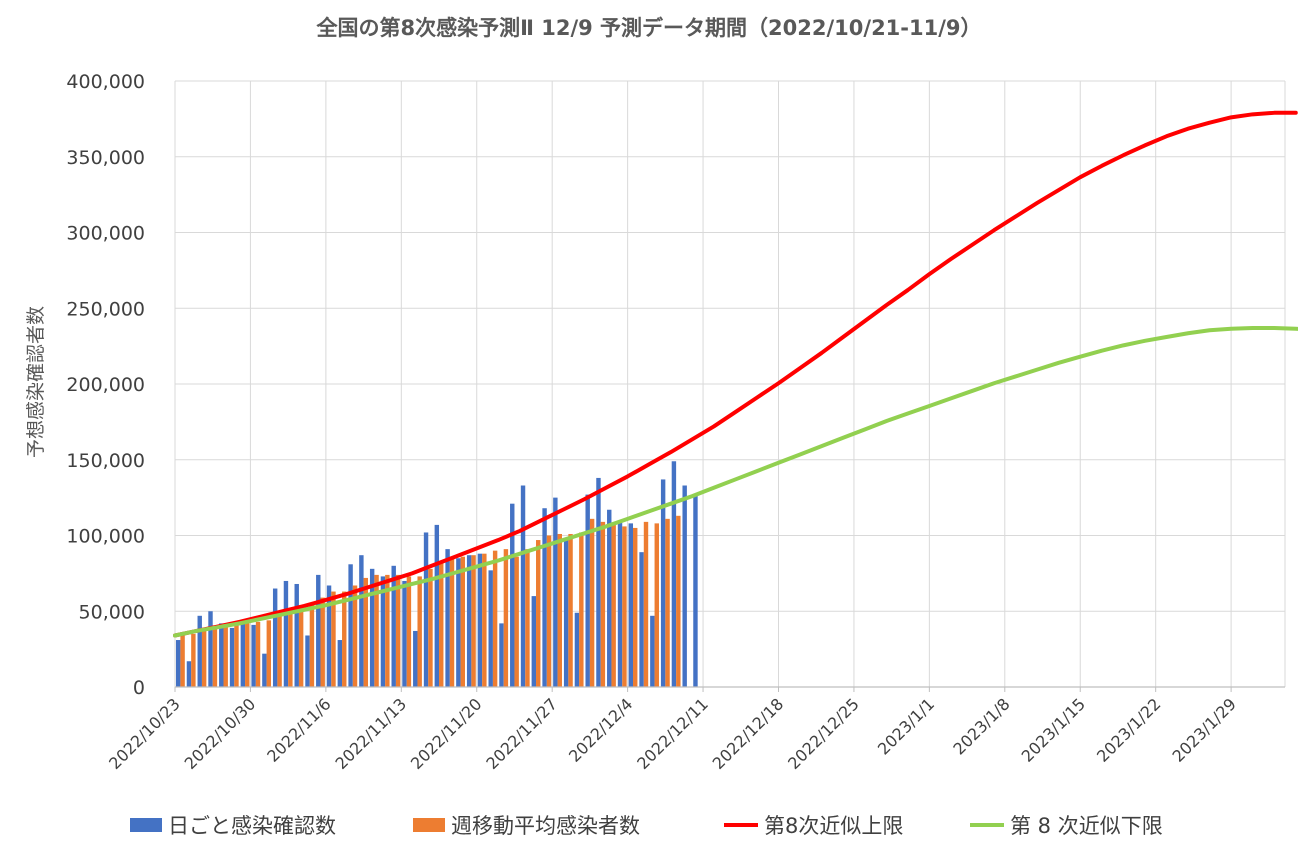  I want to click on y-tick-label: 200,000, so click(105, 385).